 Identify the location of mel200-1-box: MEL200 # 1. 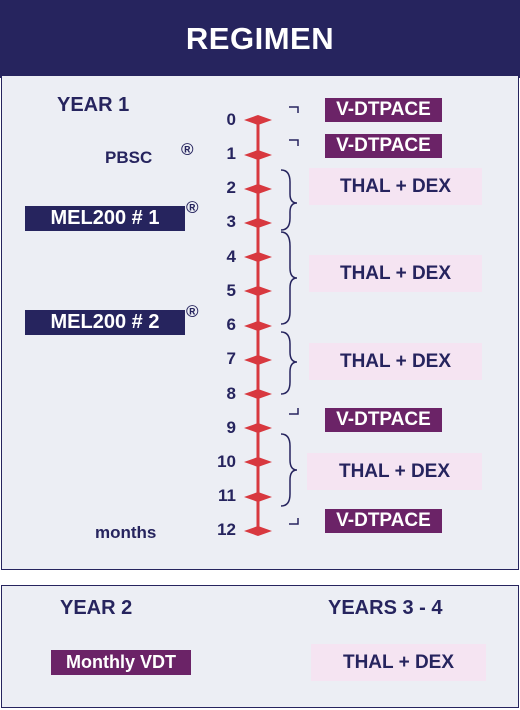
(105, 218).